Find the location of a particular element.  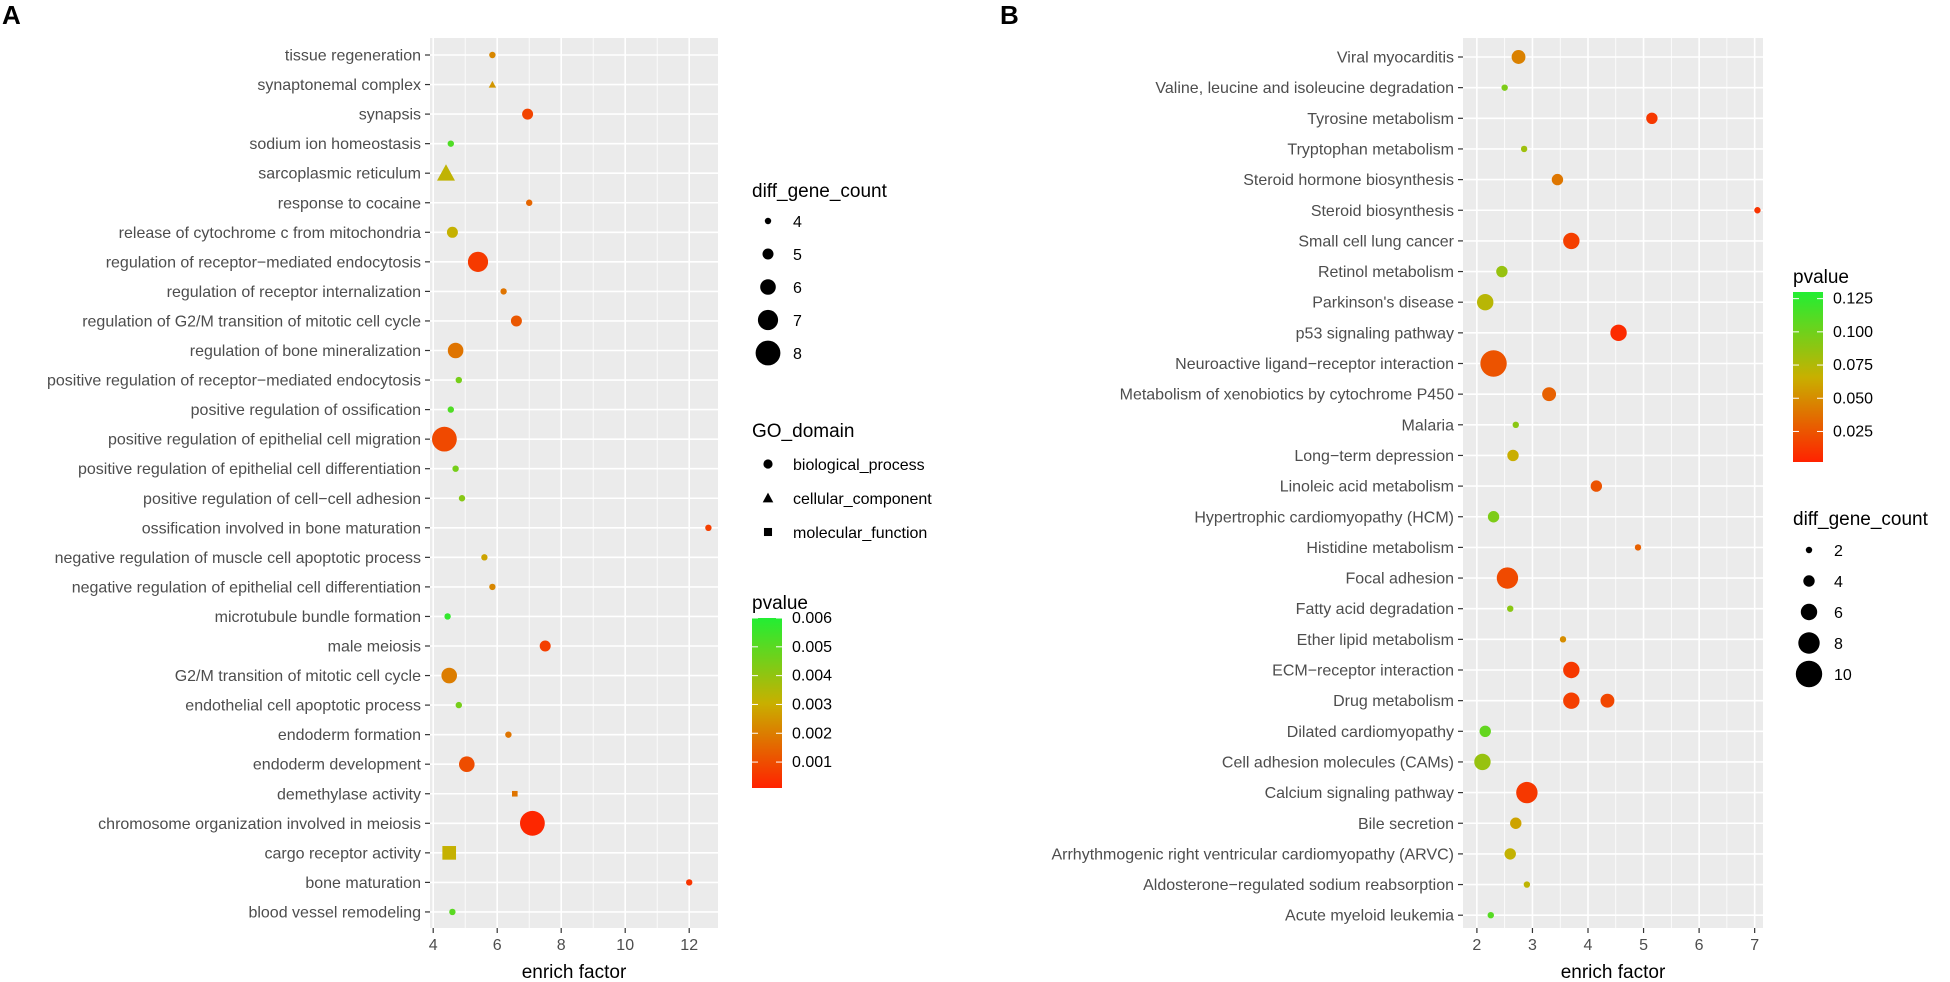

color-legend-label: 0.050 is located at coordinates (1853, 398).